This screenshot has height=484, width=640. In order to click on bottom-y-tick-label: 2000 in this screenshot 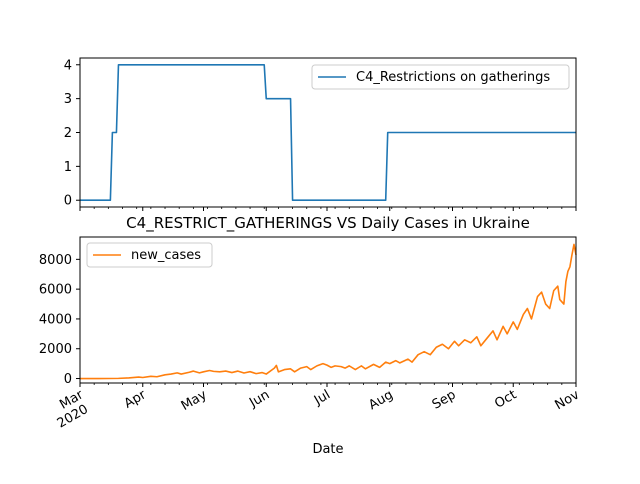, I will do `click(55, 349)`.